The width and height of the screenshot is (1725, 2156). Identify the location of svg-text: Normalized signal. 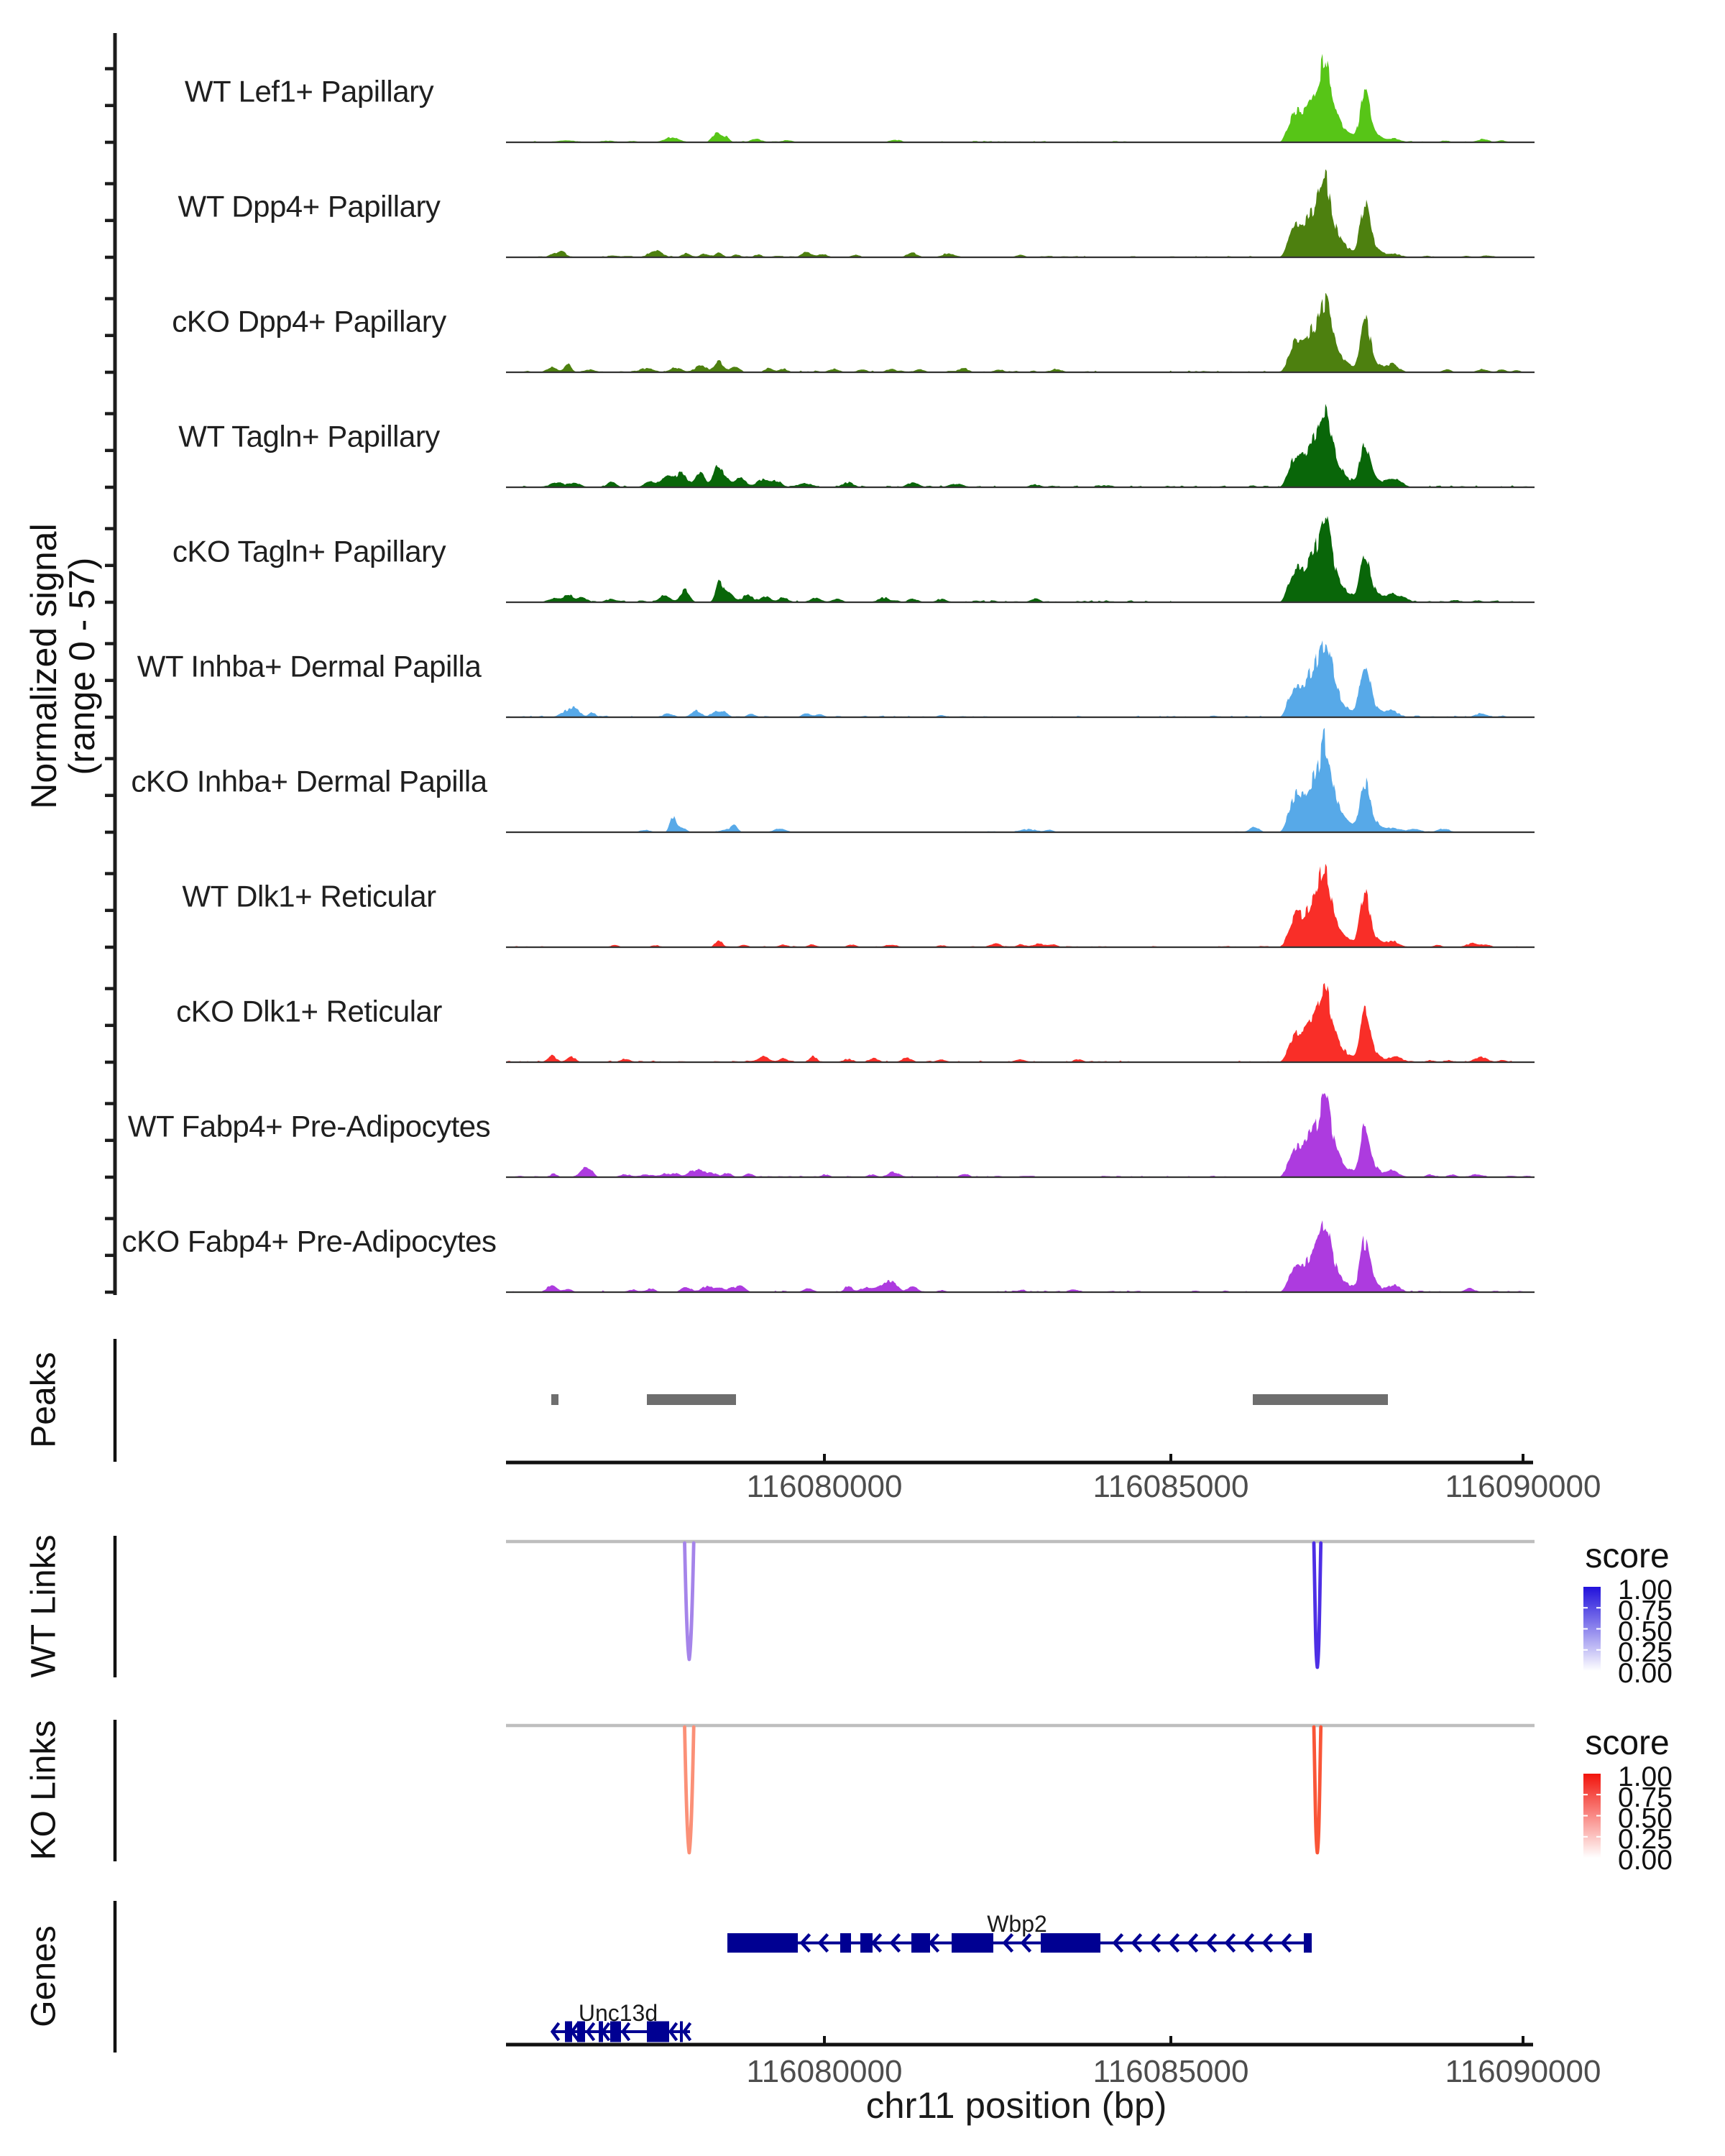
(44, 665).